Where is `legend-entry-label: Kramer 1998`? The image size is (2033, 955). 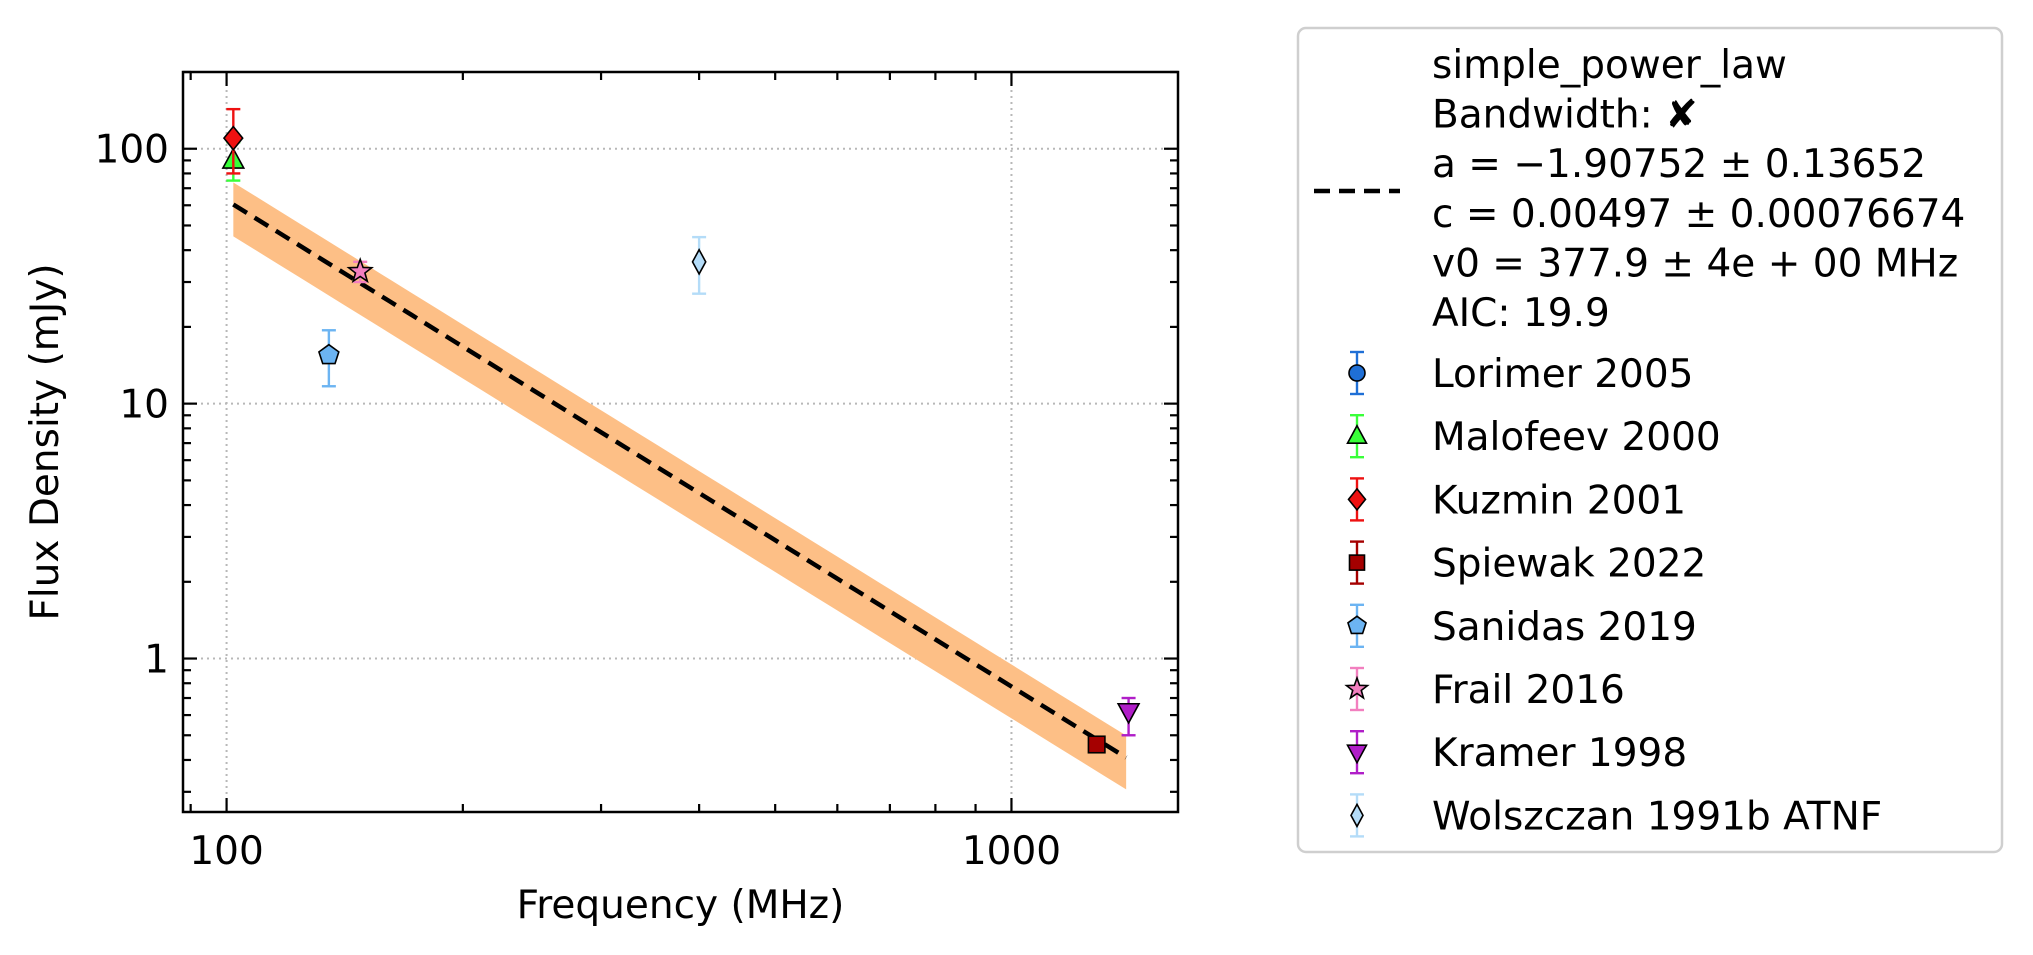
legend-entry-label: Kramer 1998 is located at coordinates (1559, 753).